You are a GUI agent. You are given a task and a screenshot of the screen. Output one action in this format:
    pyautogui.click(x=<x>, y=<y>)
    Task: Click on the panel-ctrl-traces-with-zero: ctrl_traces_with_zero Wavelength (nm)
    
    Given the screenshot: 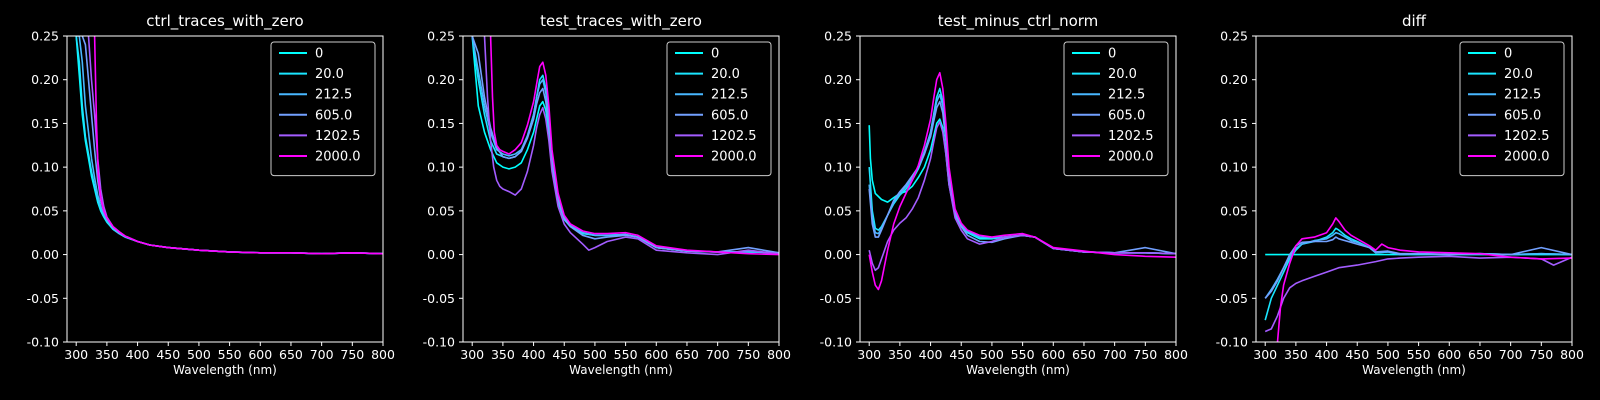 What is the action you would take?
    pyautogui.click(x=224, y=194)
    